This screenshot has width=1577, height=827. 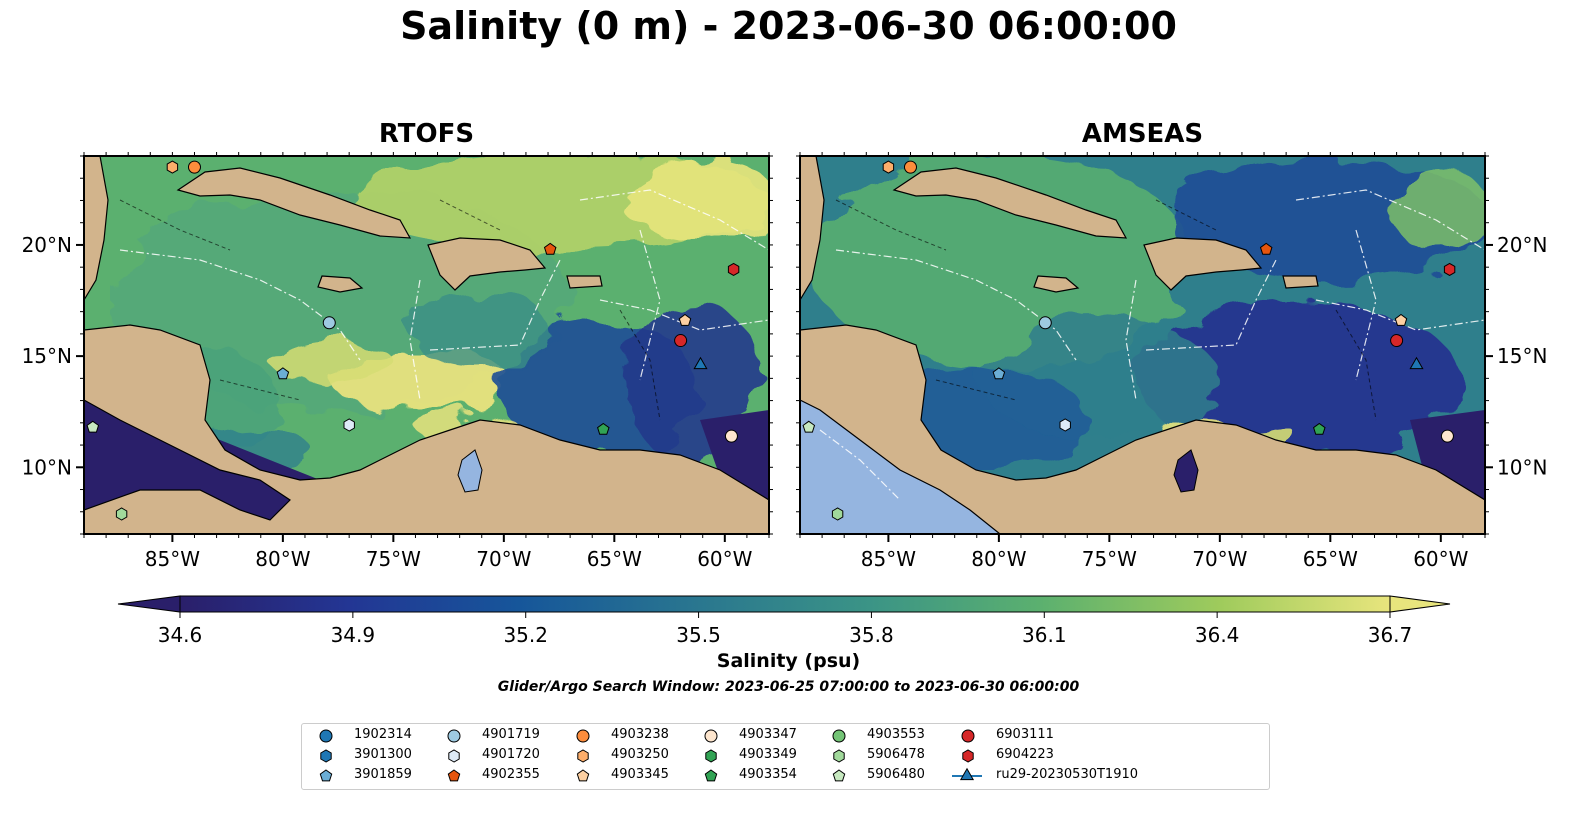 I want to click on legend-label: 4903250, so click(x=640, y=754).